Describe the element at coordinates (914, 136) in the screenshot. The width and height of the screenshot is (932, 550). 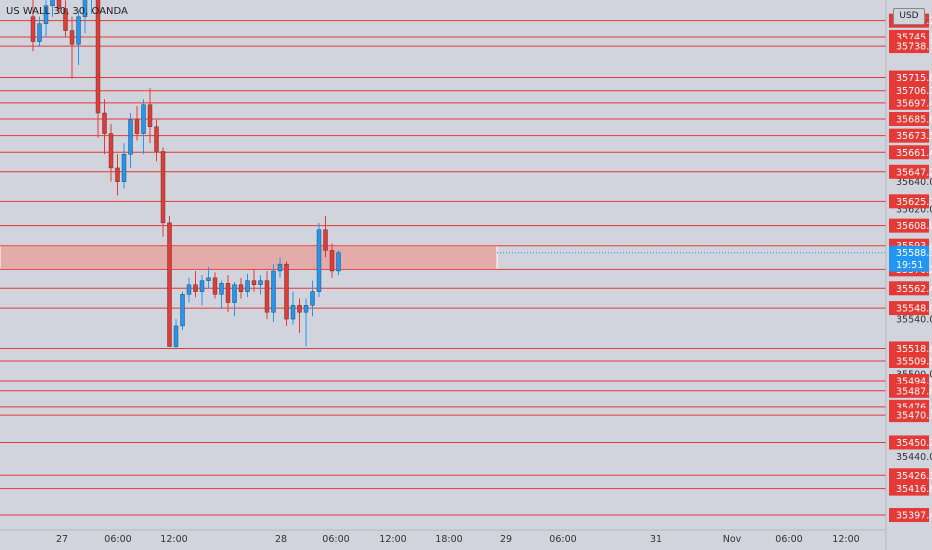
I see `svg-text: 35673.5` at that location.